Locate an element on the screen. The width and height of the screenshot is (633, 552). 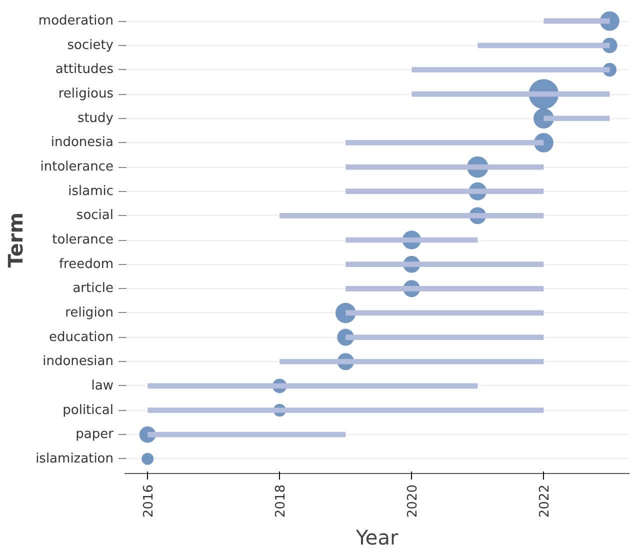
y-tick-label: paper is located at coordinates (95, 434).